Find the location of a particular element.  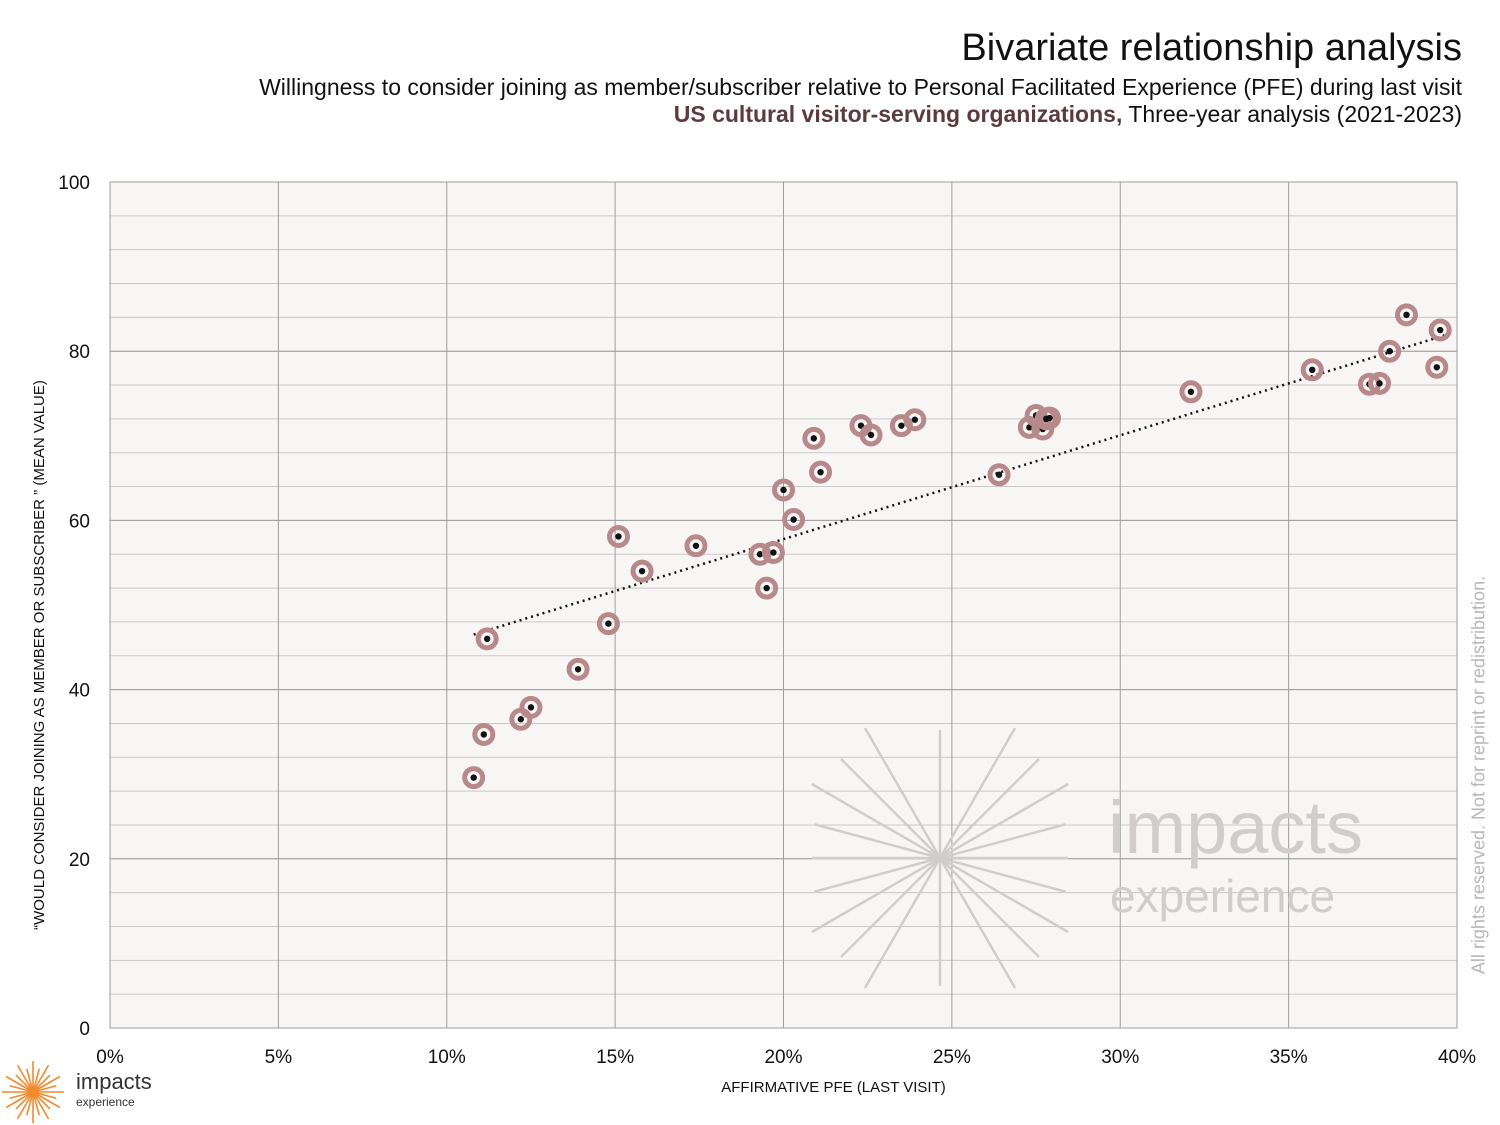

x-tick-label: 35% is located at coordinates (1289, 1057).